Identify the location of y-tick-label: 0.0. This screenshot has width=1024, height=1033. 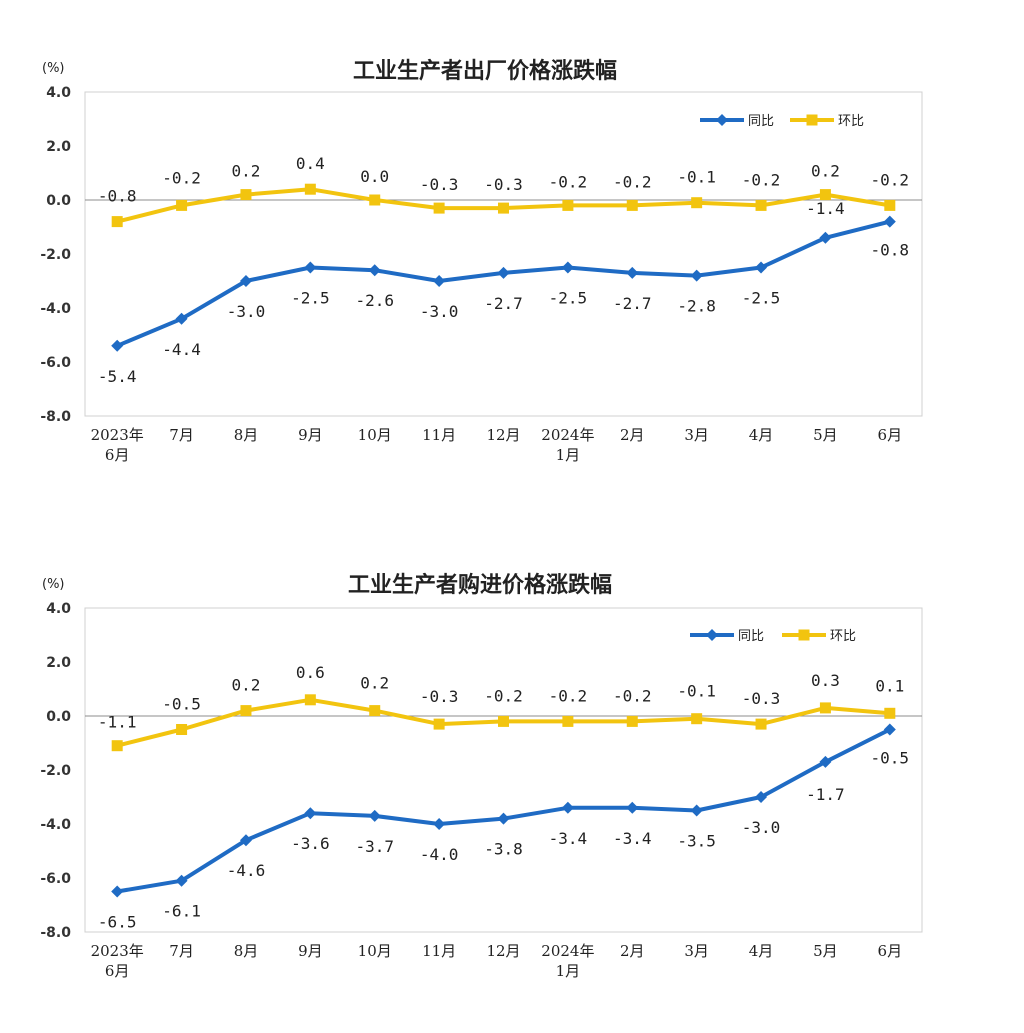
(58, 717).